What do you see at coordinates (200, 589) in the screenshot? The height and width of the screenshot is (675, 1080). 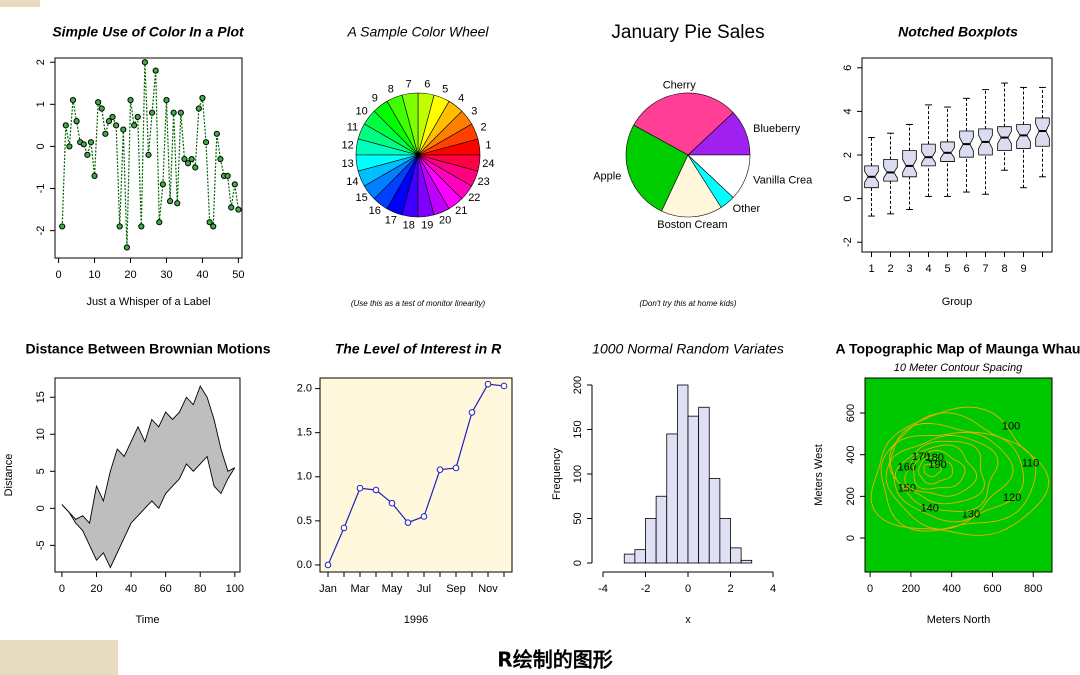 I see `x-tick-label: 80` at bounding box center [200, 589].